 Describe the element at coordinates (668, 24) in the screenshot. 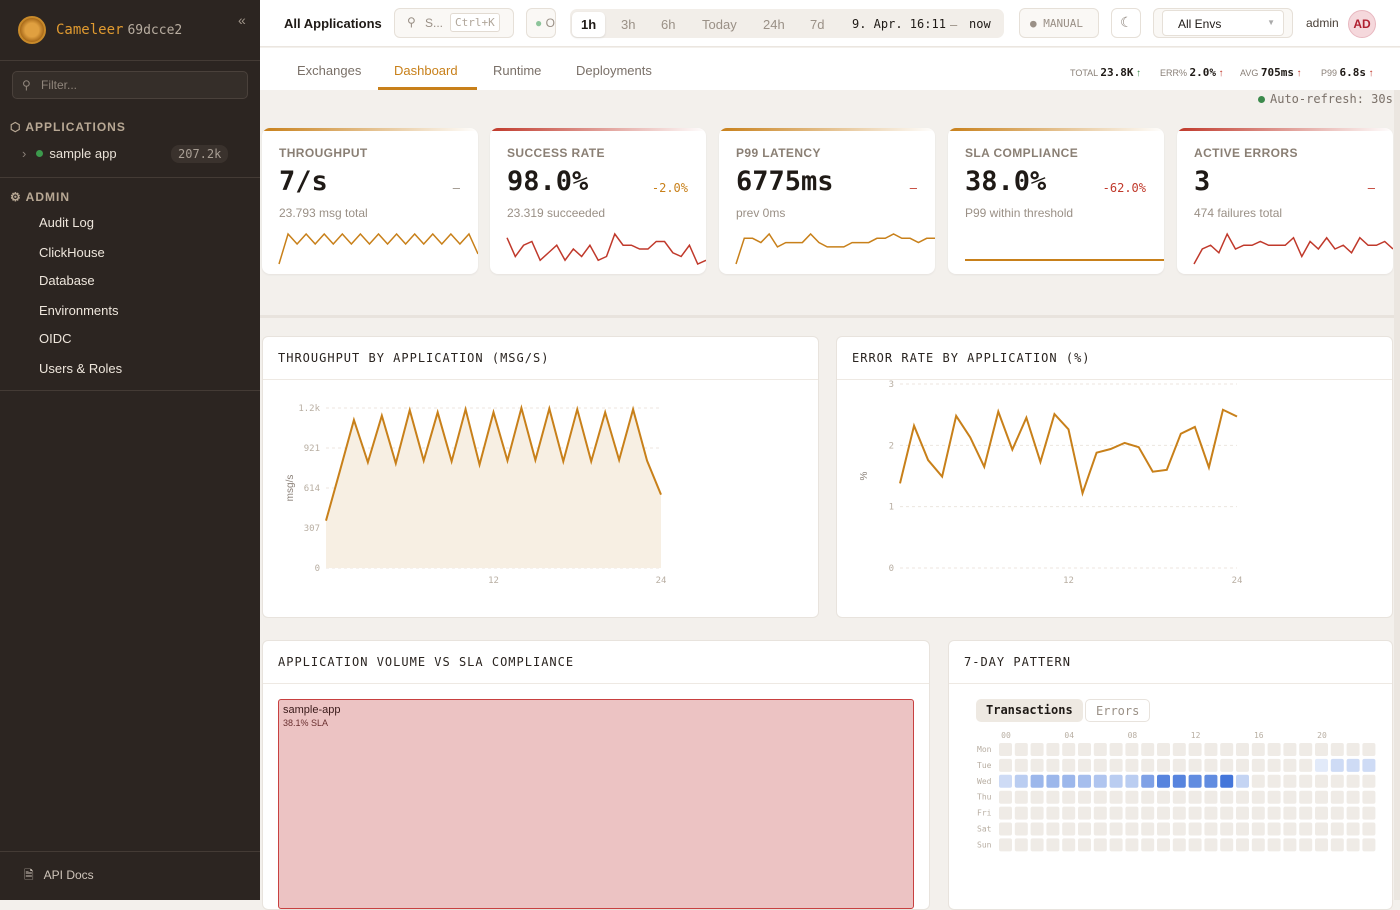

I see `range-6h: 6h` at that location.